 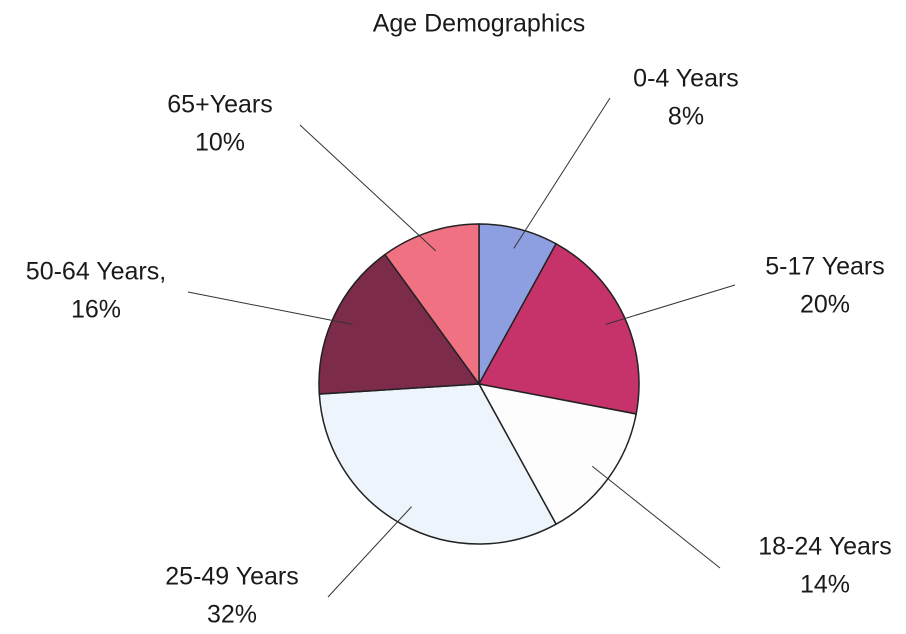 What do you see at coordinates (825, 267) in the screenshot?
I see `category-label: 5-17 Years` at bounding box center [825, 267].